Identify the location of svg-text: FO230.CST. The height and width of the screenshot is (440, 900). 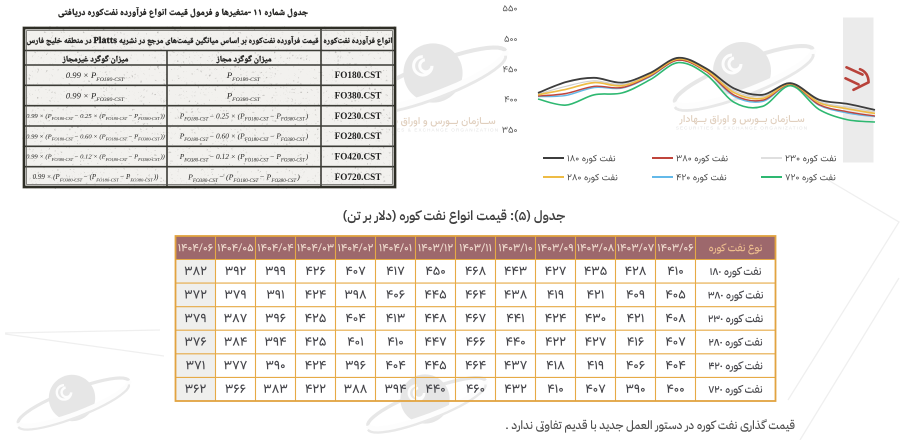
(358, 116).